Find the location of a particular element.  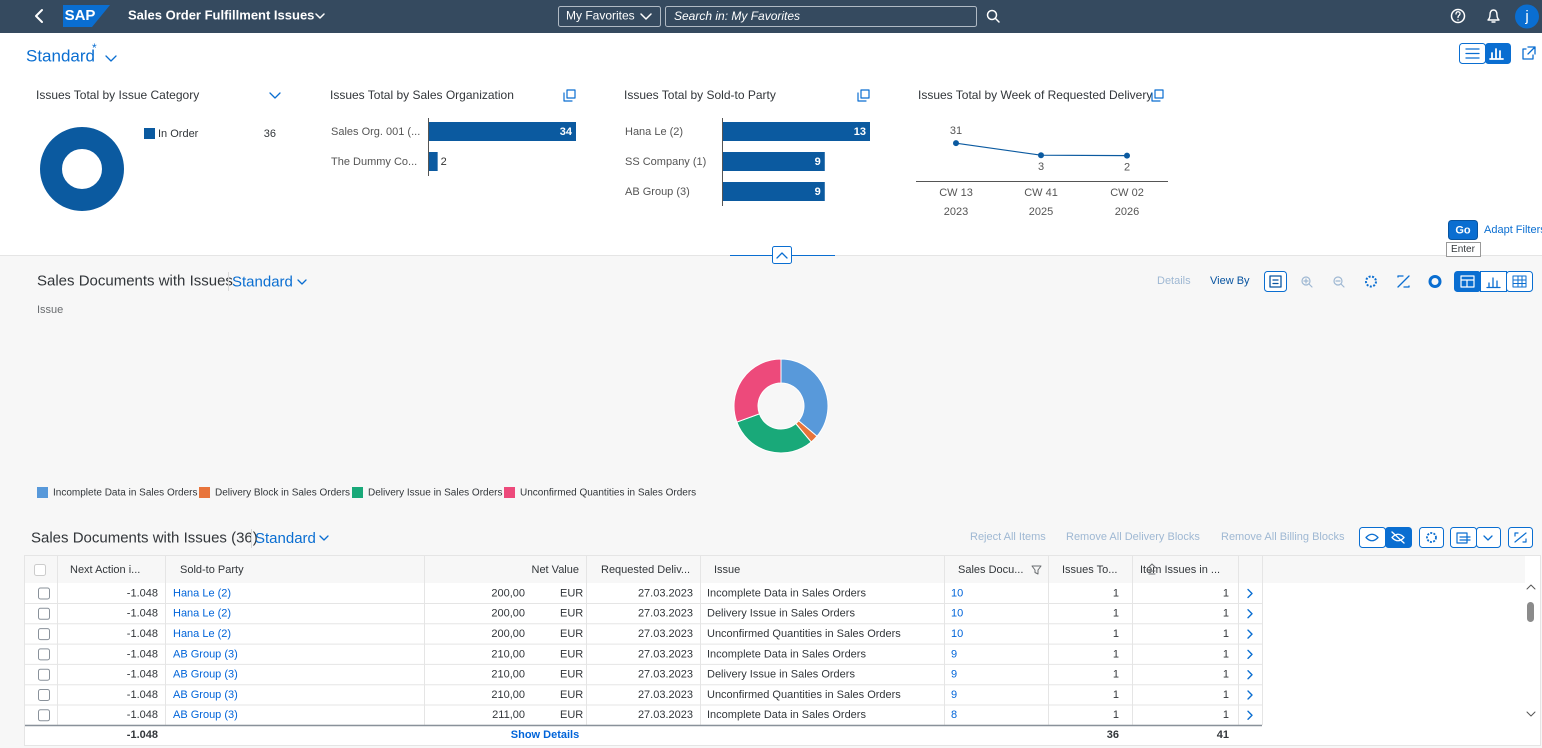

legend-toggle is located at coordinates (1276, 282).